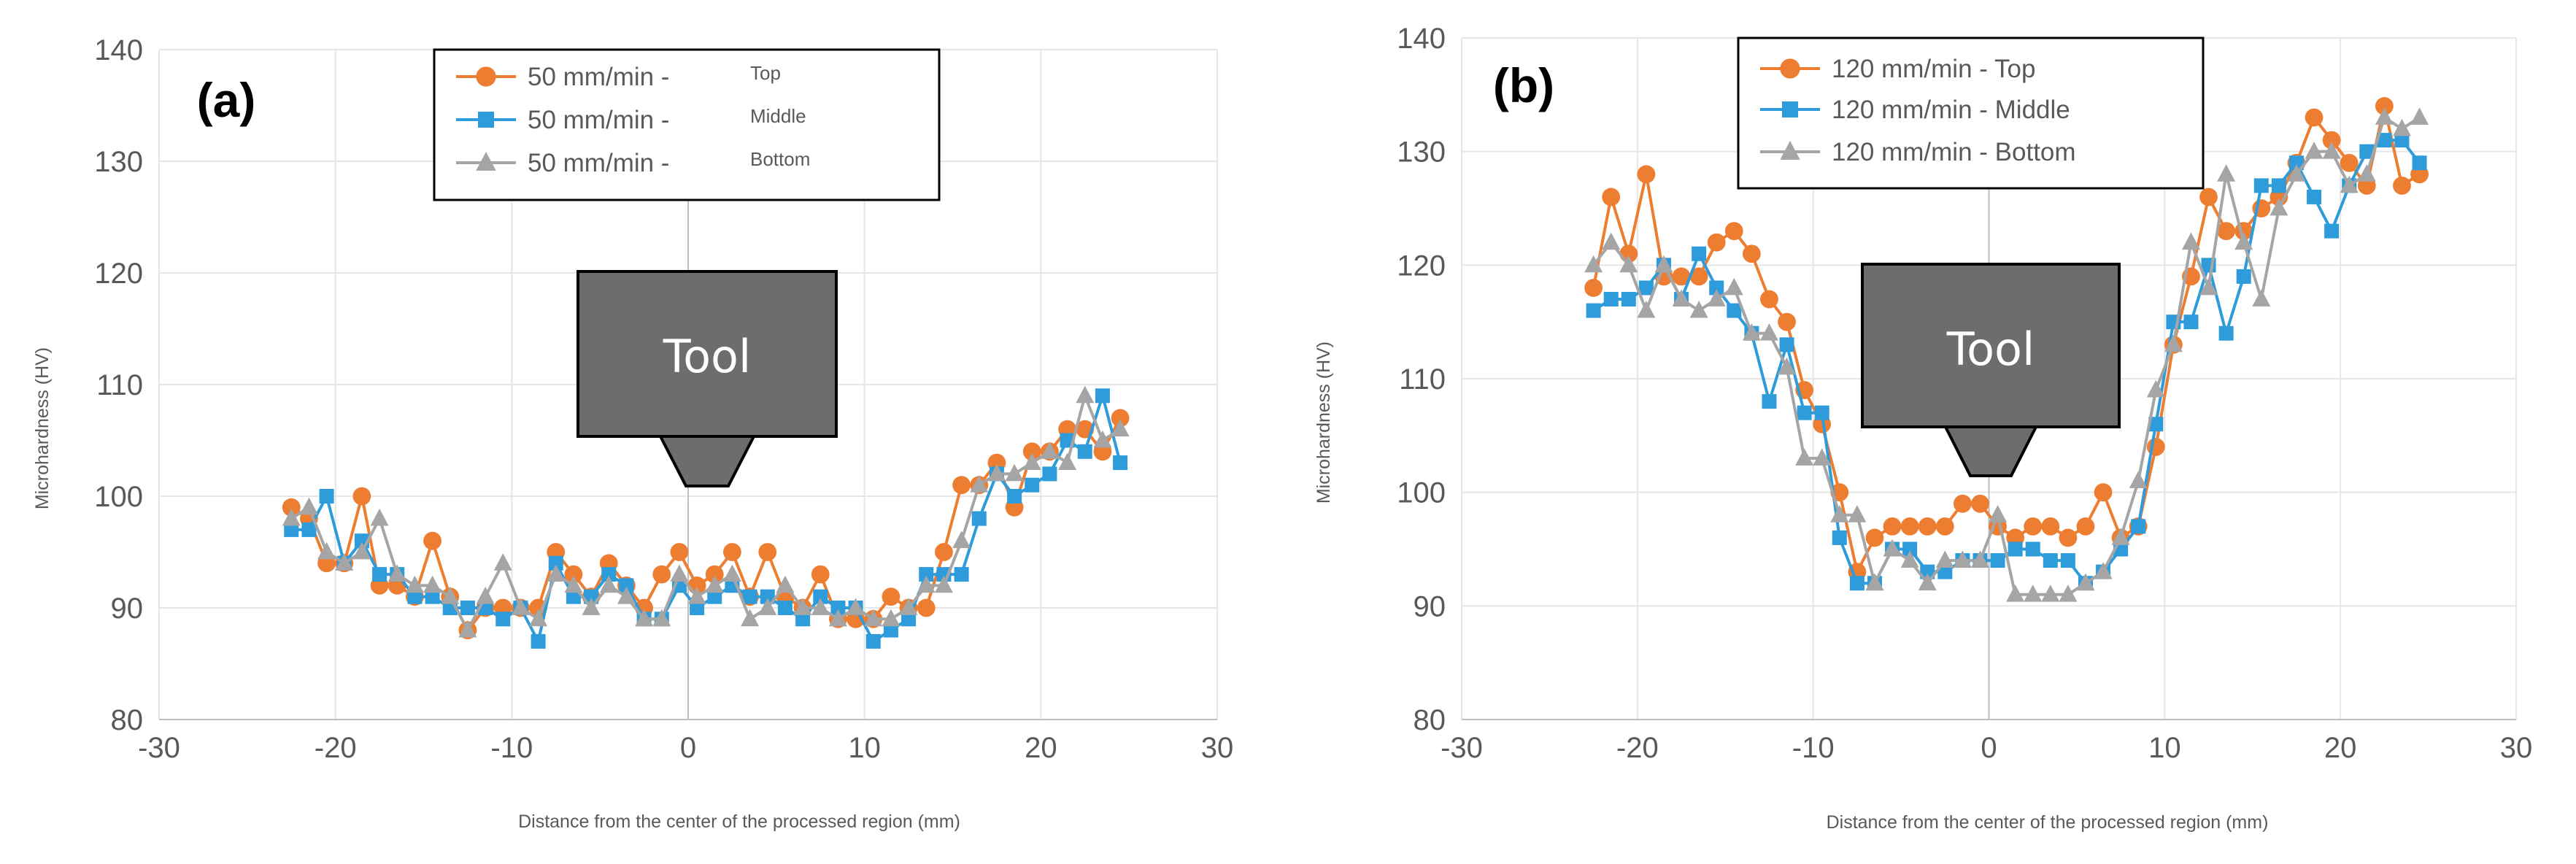 The width and height of the screenshot is (2576, 864). What do you see at coordinates (598, 77) in the screenshot?
I see `legend-label: 50 mm/min -` at bounding box center [598, 77].